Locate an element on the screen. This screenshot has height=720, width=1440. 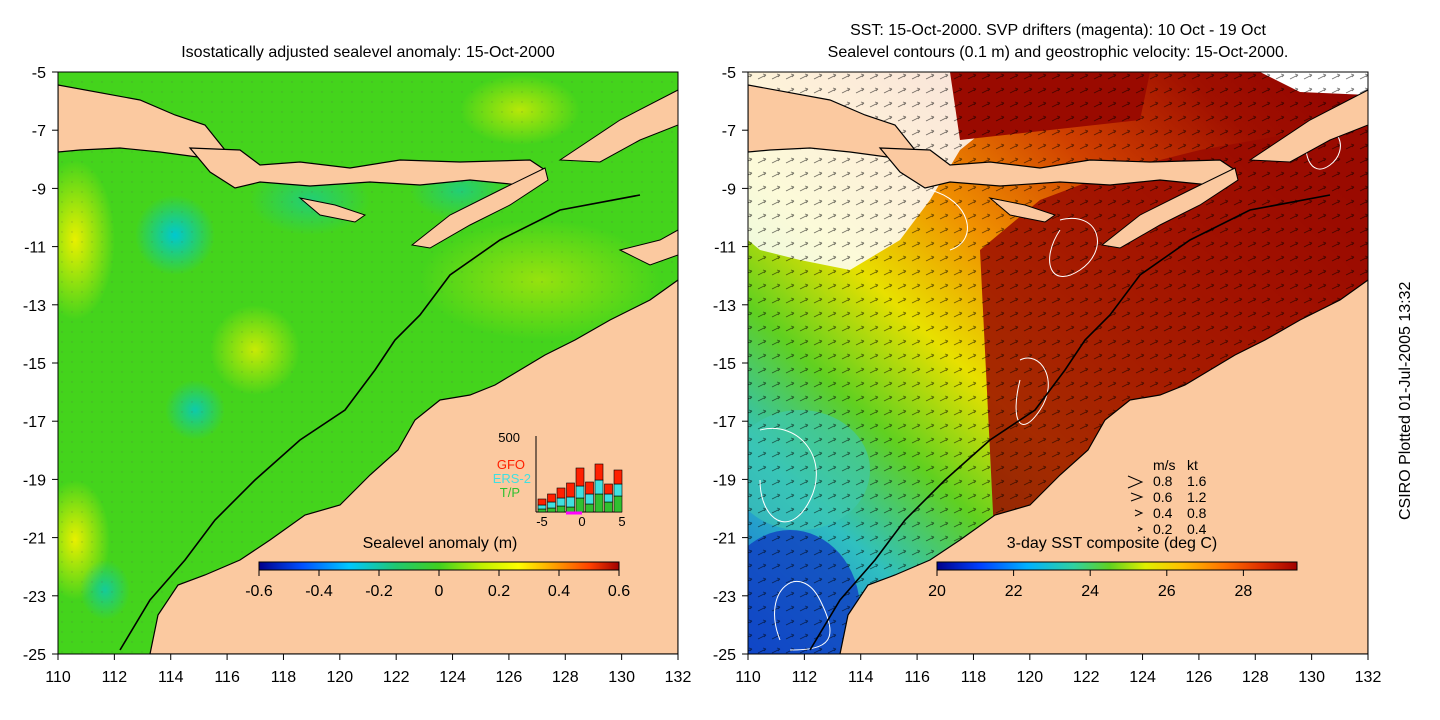
colorbar-tick-label: 28 is located at coordinates (1243, 591).